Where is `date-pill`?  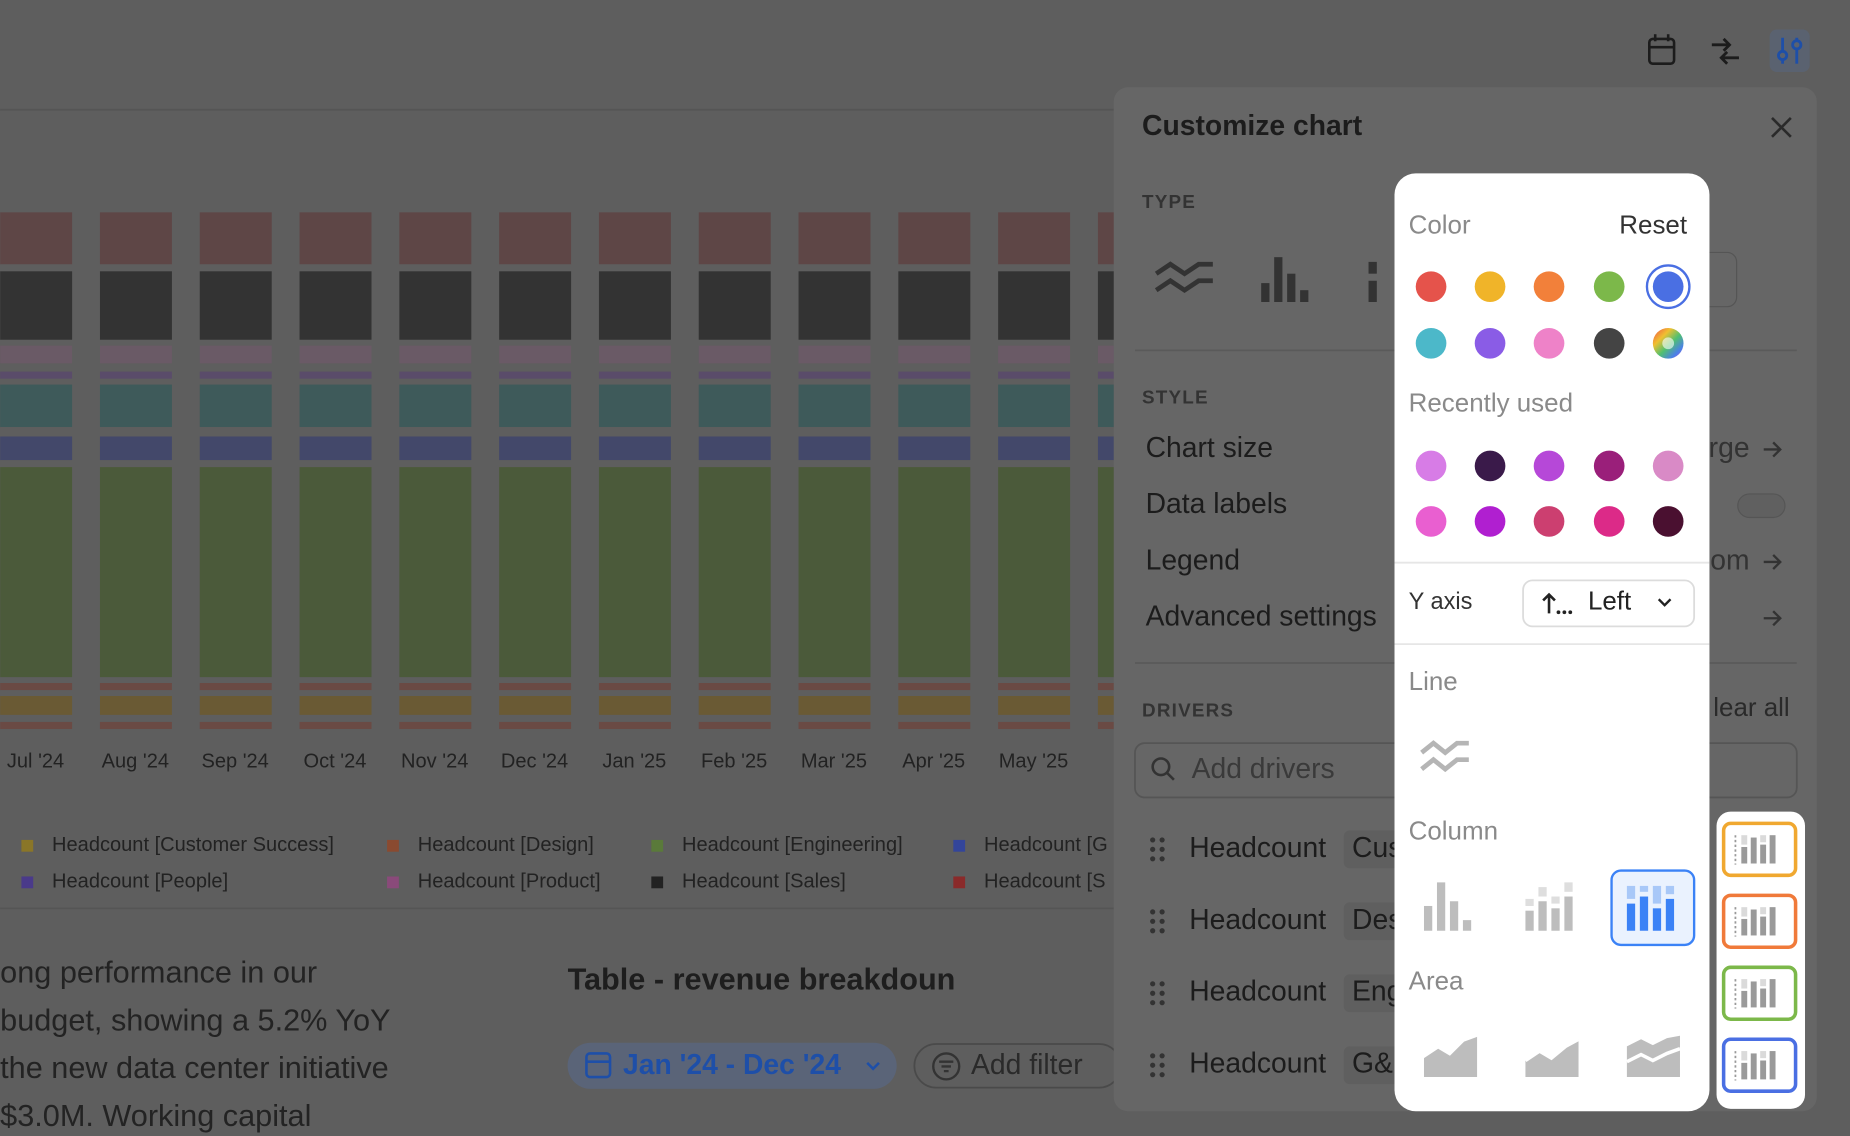 date-pill is located at coordinates (732, 1065).